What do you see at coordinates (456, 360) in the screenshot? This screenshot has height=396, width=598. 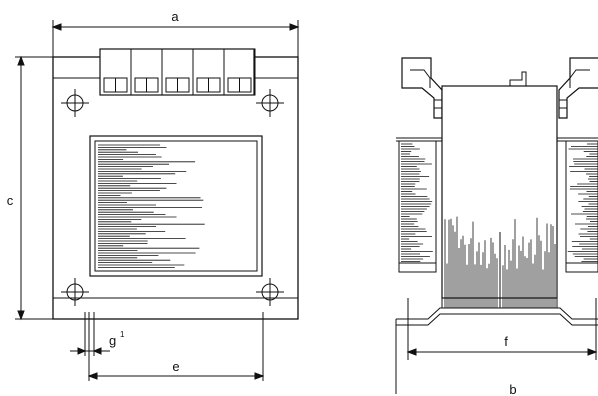 I see `dimension-b: b` at bounding box center [456, 360].